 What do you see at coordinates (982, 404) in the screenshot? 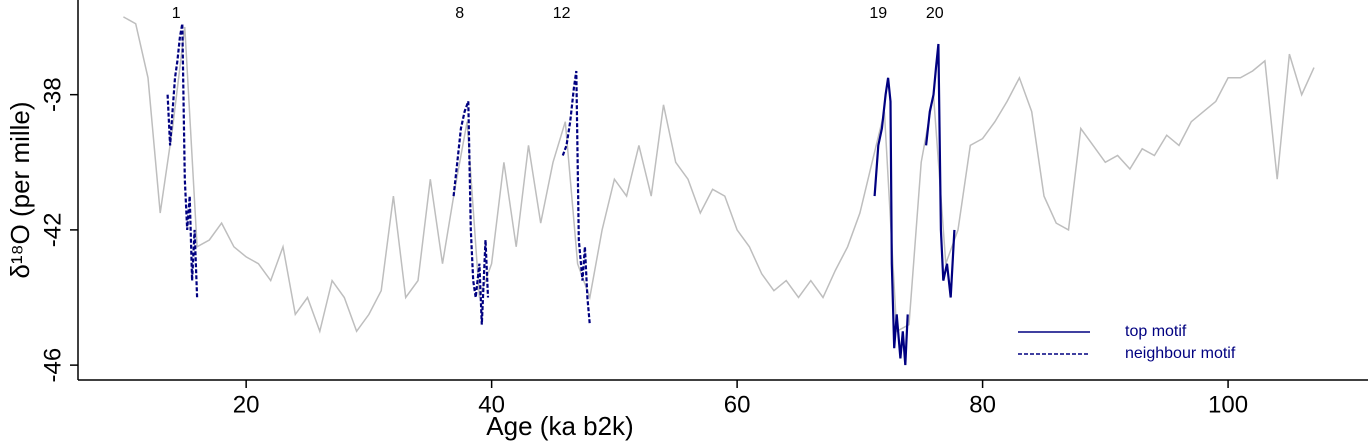
I see `x-tick-label: 80` at bounding box center [982, 404].